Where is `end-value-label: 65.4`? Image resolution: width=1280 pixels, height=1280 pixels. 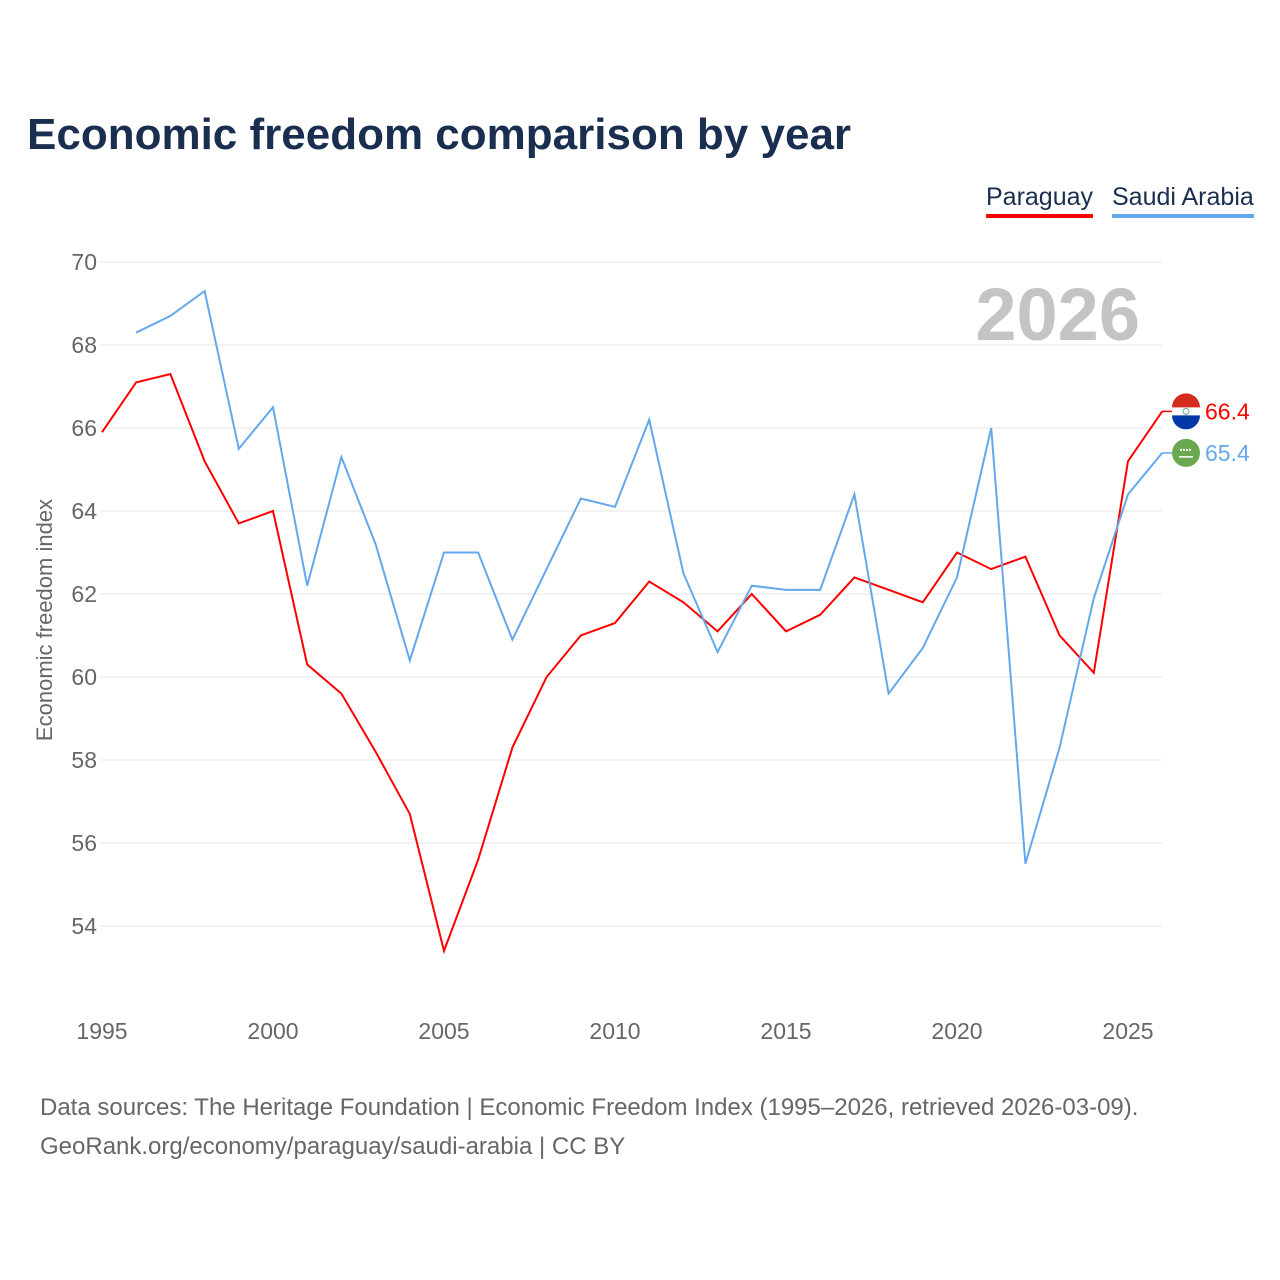 end-value-label: 65.4 is located at coordinates (1227, 453).